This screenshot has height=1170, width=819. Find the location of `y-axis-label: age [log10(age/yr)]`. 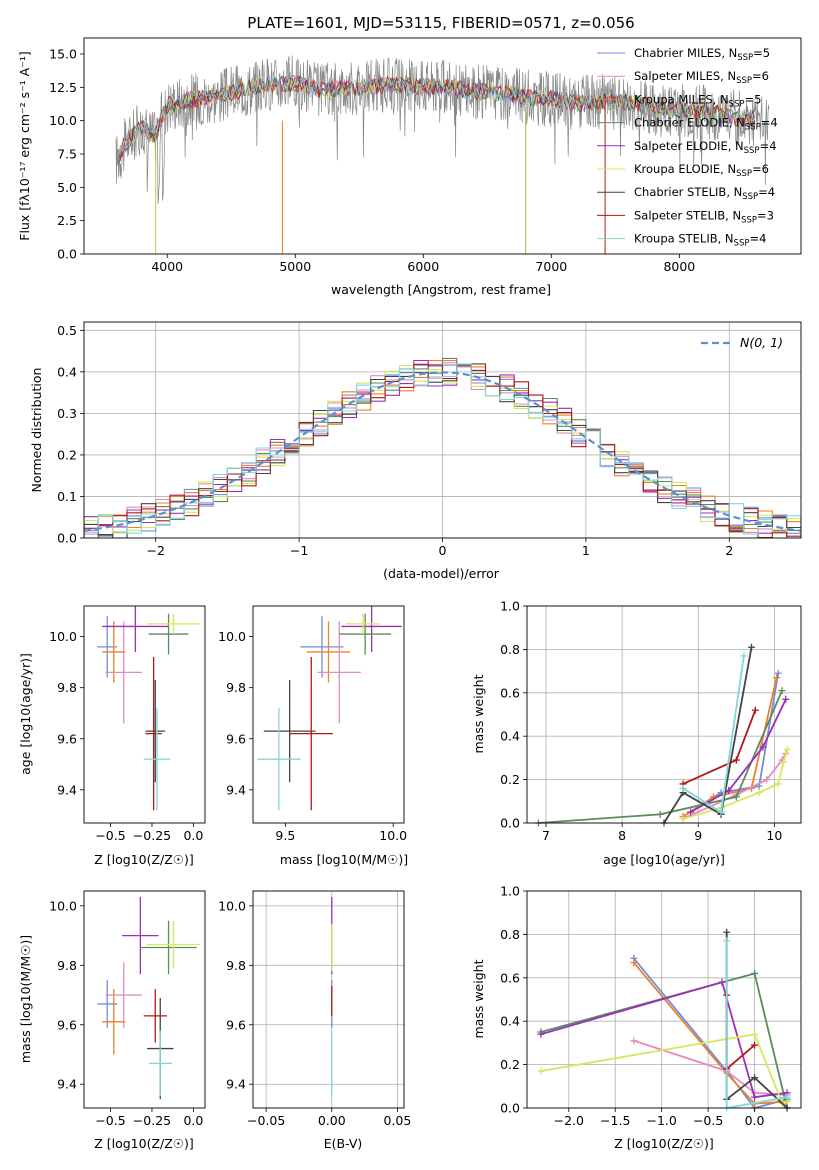

y-axis-label: age [log10(age/yr)] is located at coordinates (25, 714).